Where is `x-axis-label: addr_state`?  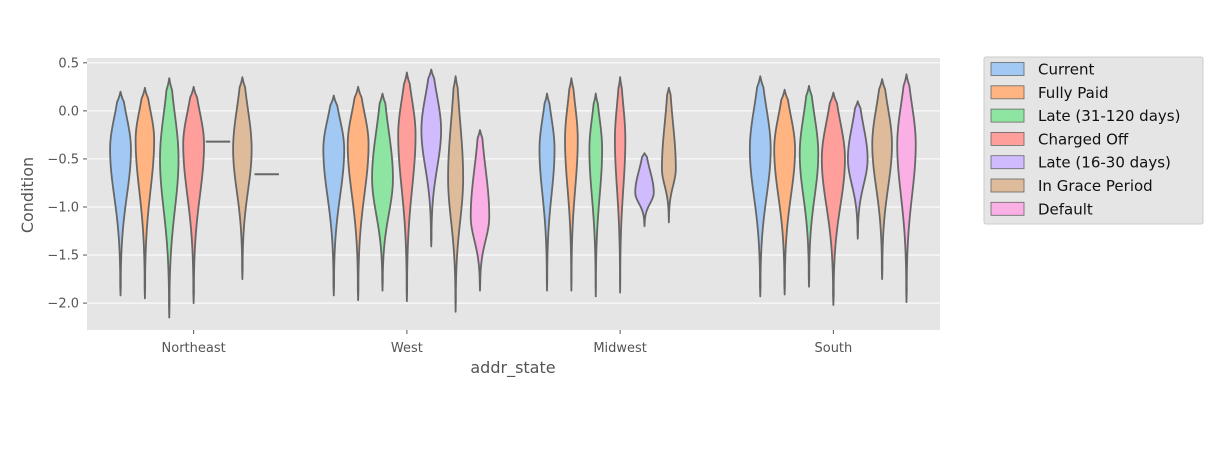 x-axis-label: addr_state is located at coordinates (512, 368).